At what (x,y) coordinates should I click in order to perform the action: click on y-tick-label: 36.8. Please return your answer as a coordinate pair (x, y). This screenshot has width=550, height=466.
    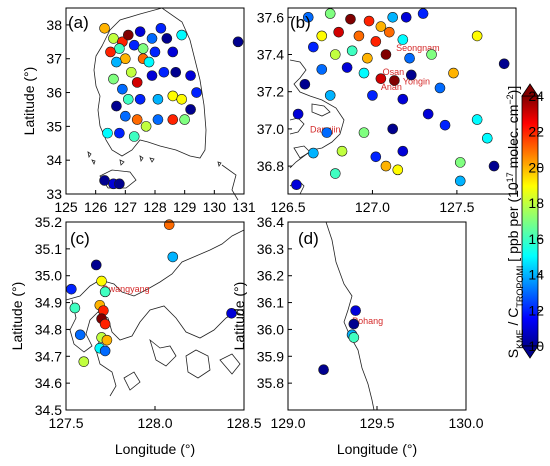
    Looking at the image, I should click on (270, 166).